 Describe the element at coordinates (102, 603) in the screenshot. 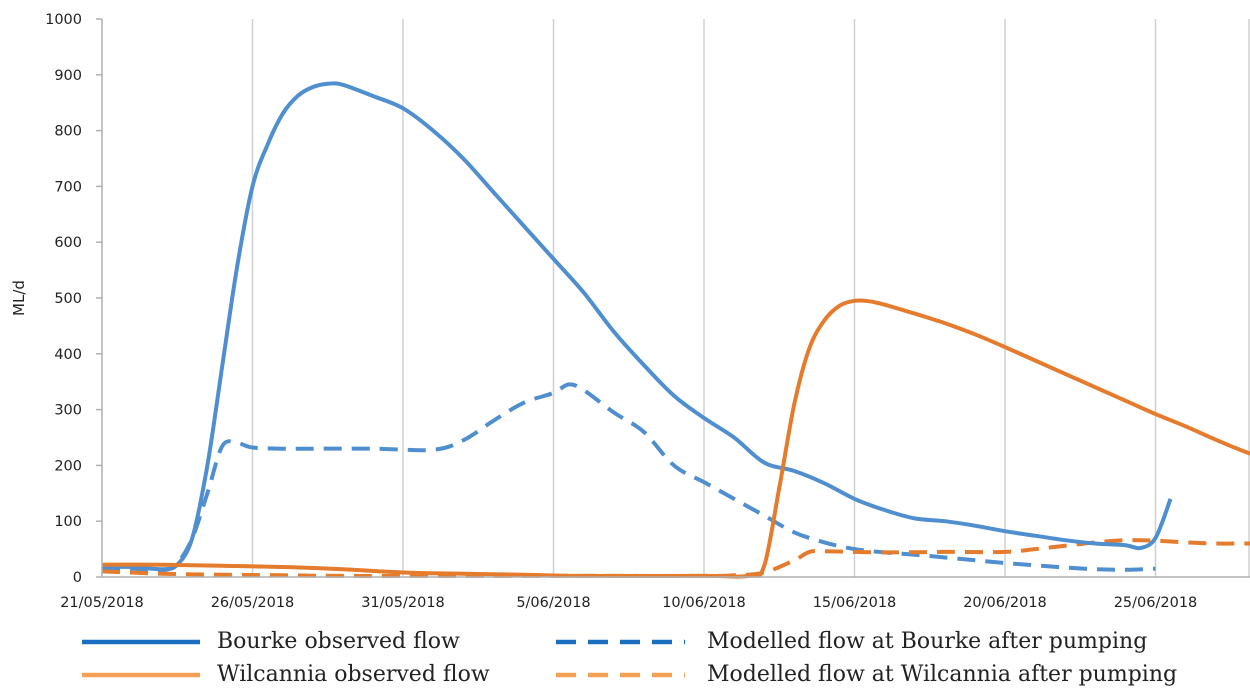

I see `x-tick-label: 21/05/2018` at that location.